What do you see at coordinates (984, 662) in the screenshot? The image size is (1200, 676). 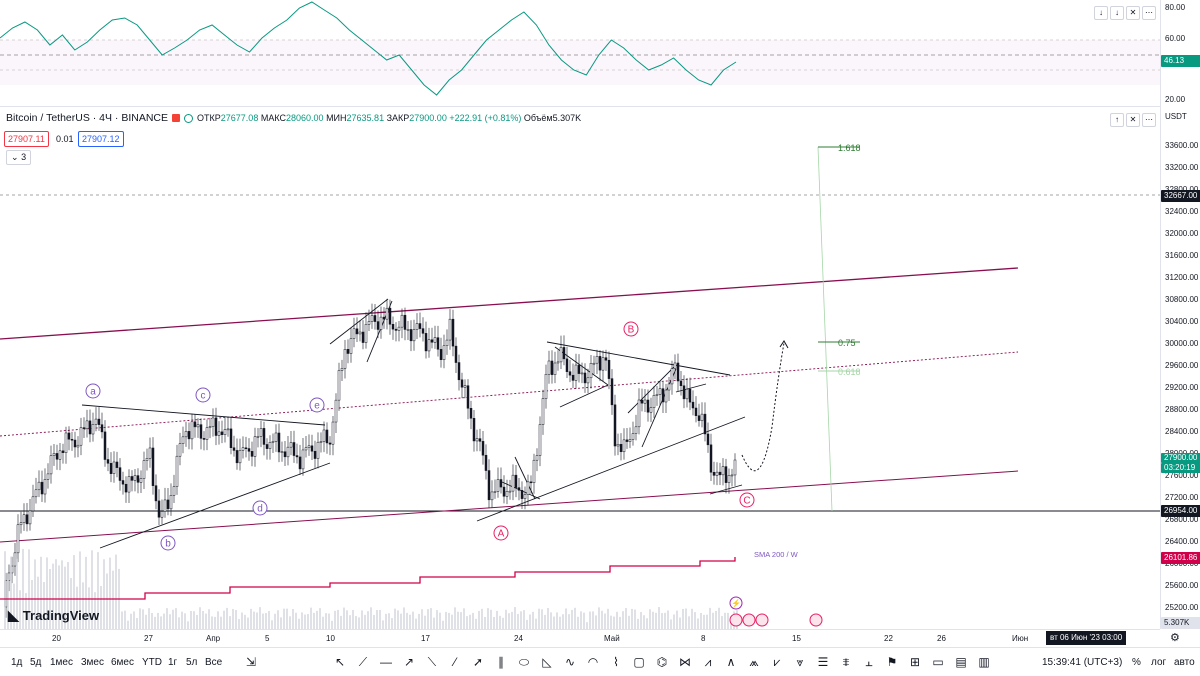 I see `callout-icon: ▥` at bounding box center [984, 662].